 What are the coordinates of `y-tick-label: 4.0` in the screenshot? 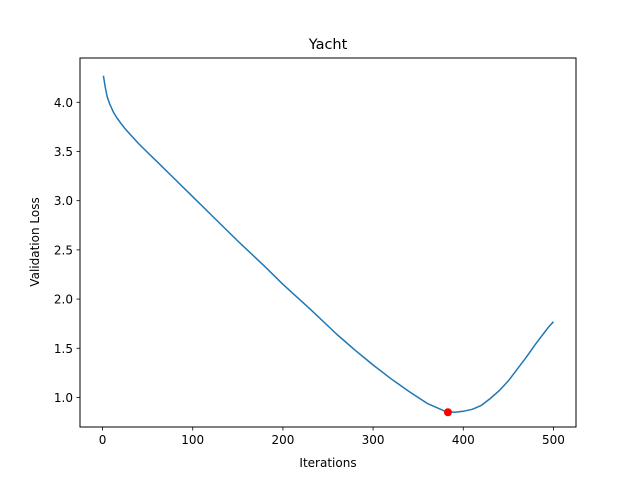 It's located at (63, 103).